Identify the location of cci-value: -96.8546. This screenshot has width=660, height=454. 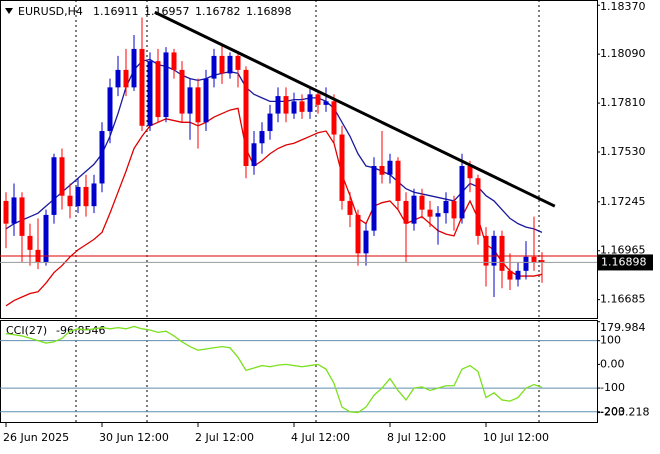
(80, 330).